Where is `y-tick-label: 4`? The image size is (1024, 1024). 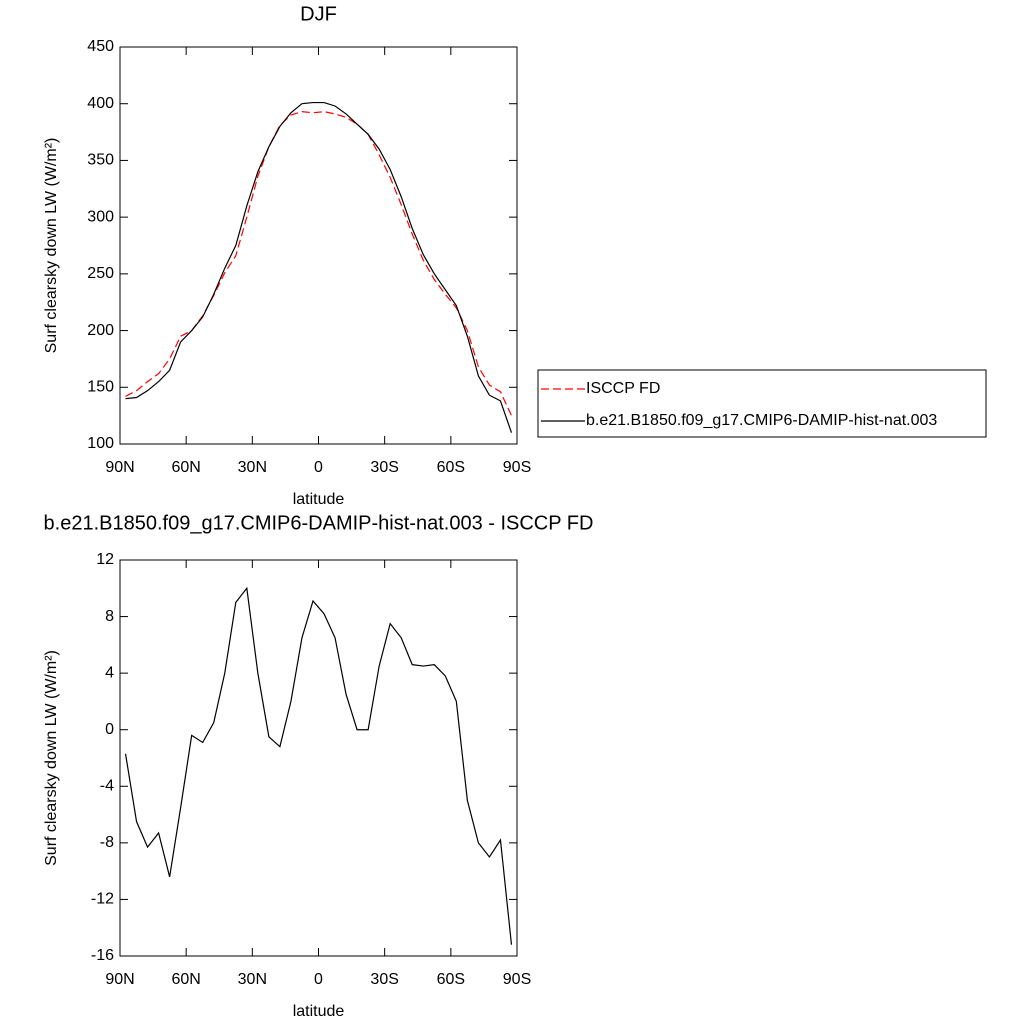
y-tick-label: 4 is located at coordinates (109, 672).